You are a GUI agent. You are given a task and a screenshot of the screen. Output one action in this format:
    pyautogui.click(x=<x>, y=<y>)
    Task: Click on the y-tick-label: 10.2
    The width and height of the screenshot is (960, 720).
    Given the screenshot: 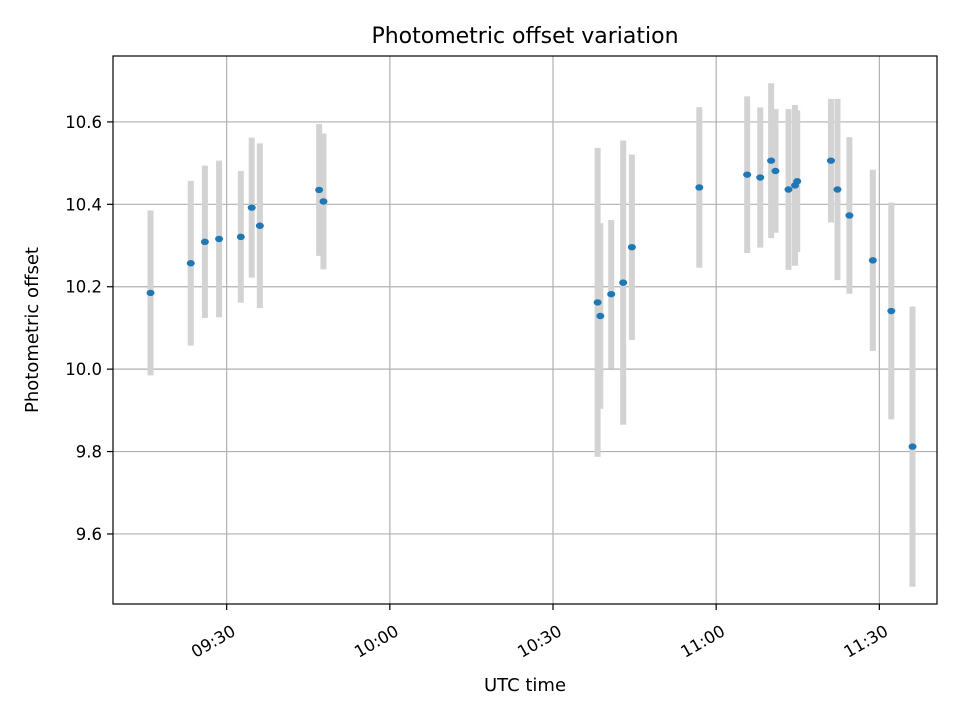 What is the action you would take?
    pyautogui.click(x=83, y=287)
    